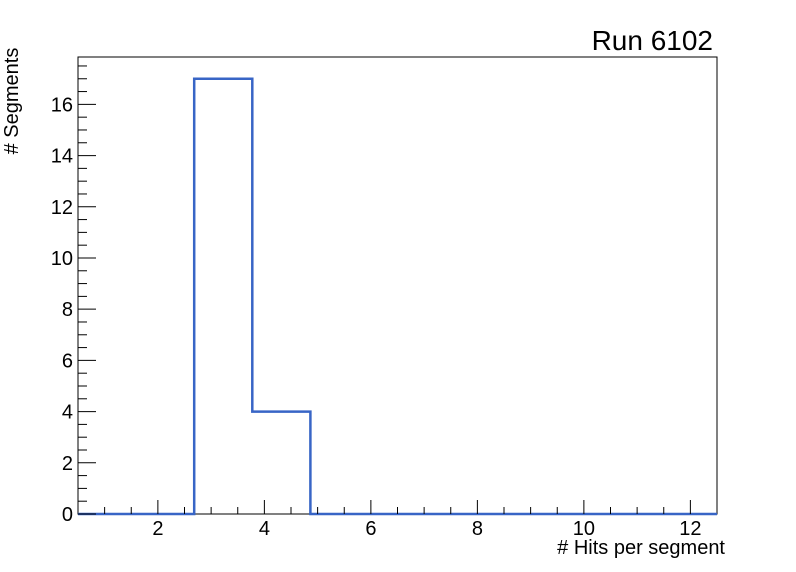 This screenshot has height=572, width=796. What do you see at coordinates (67, 464) in the screenshot?
I see `y-tick-label: 2` at bounding box center [67, 464].